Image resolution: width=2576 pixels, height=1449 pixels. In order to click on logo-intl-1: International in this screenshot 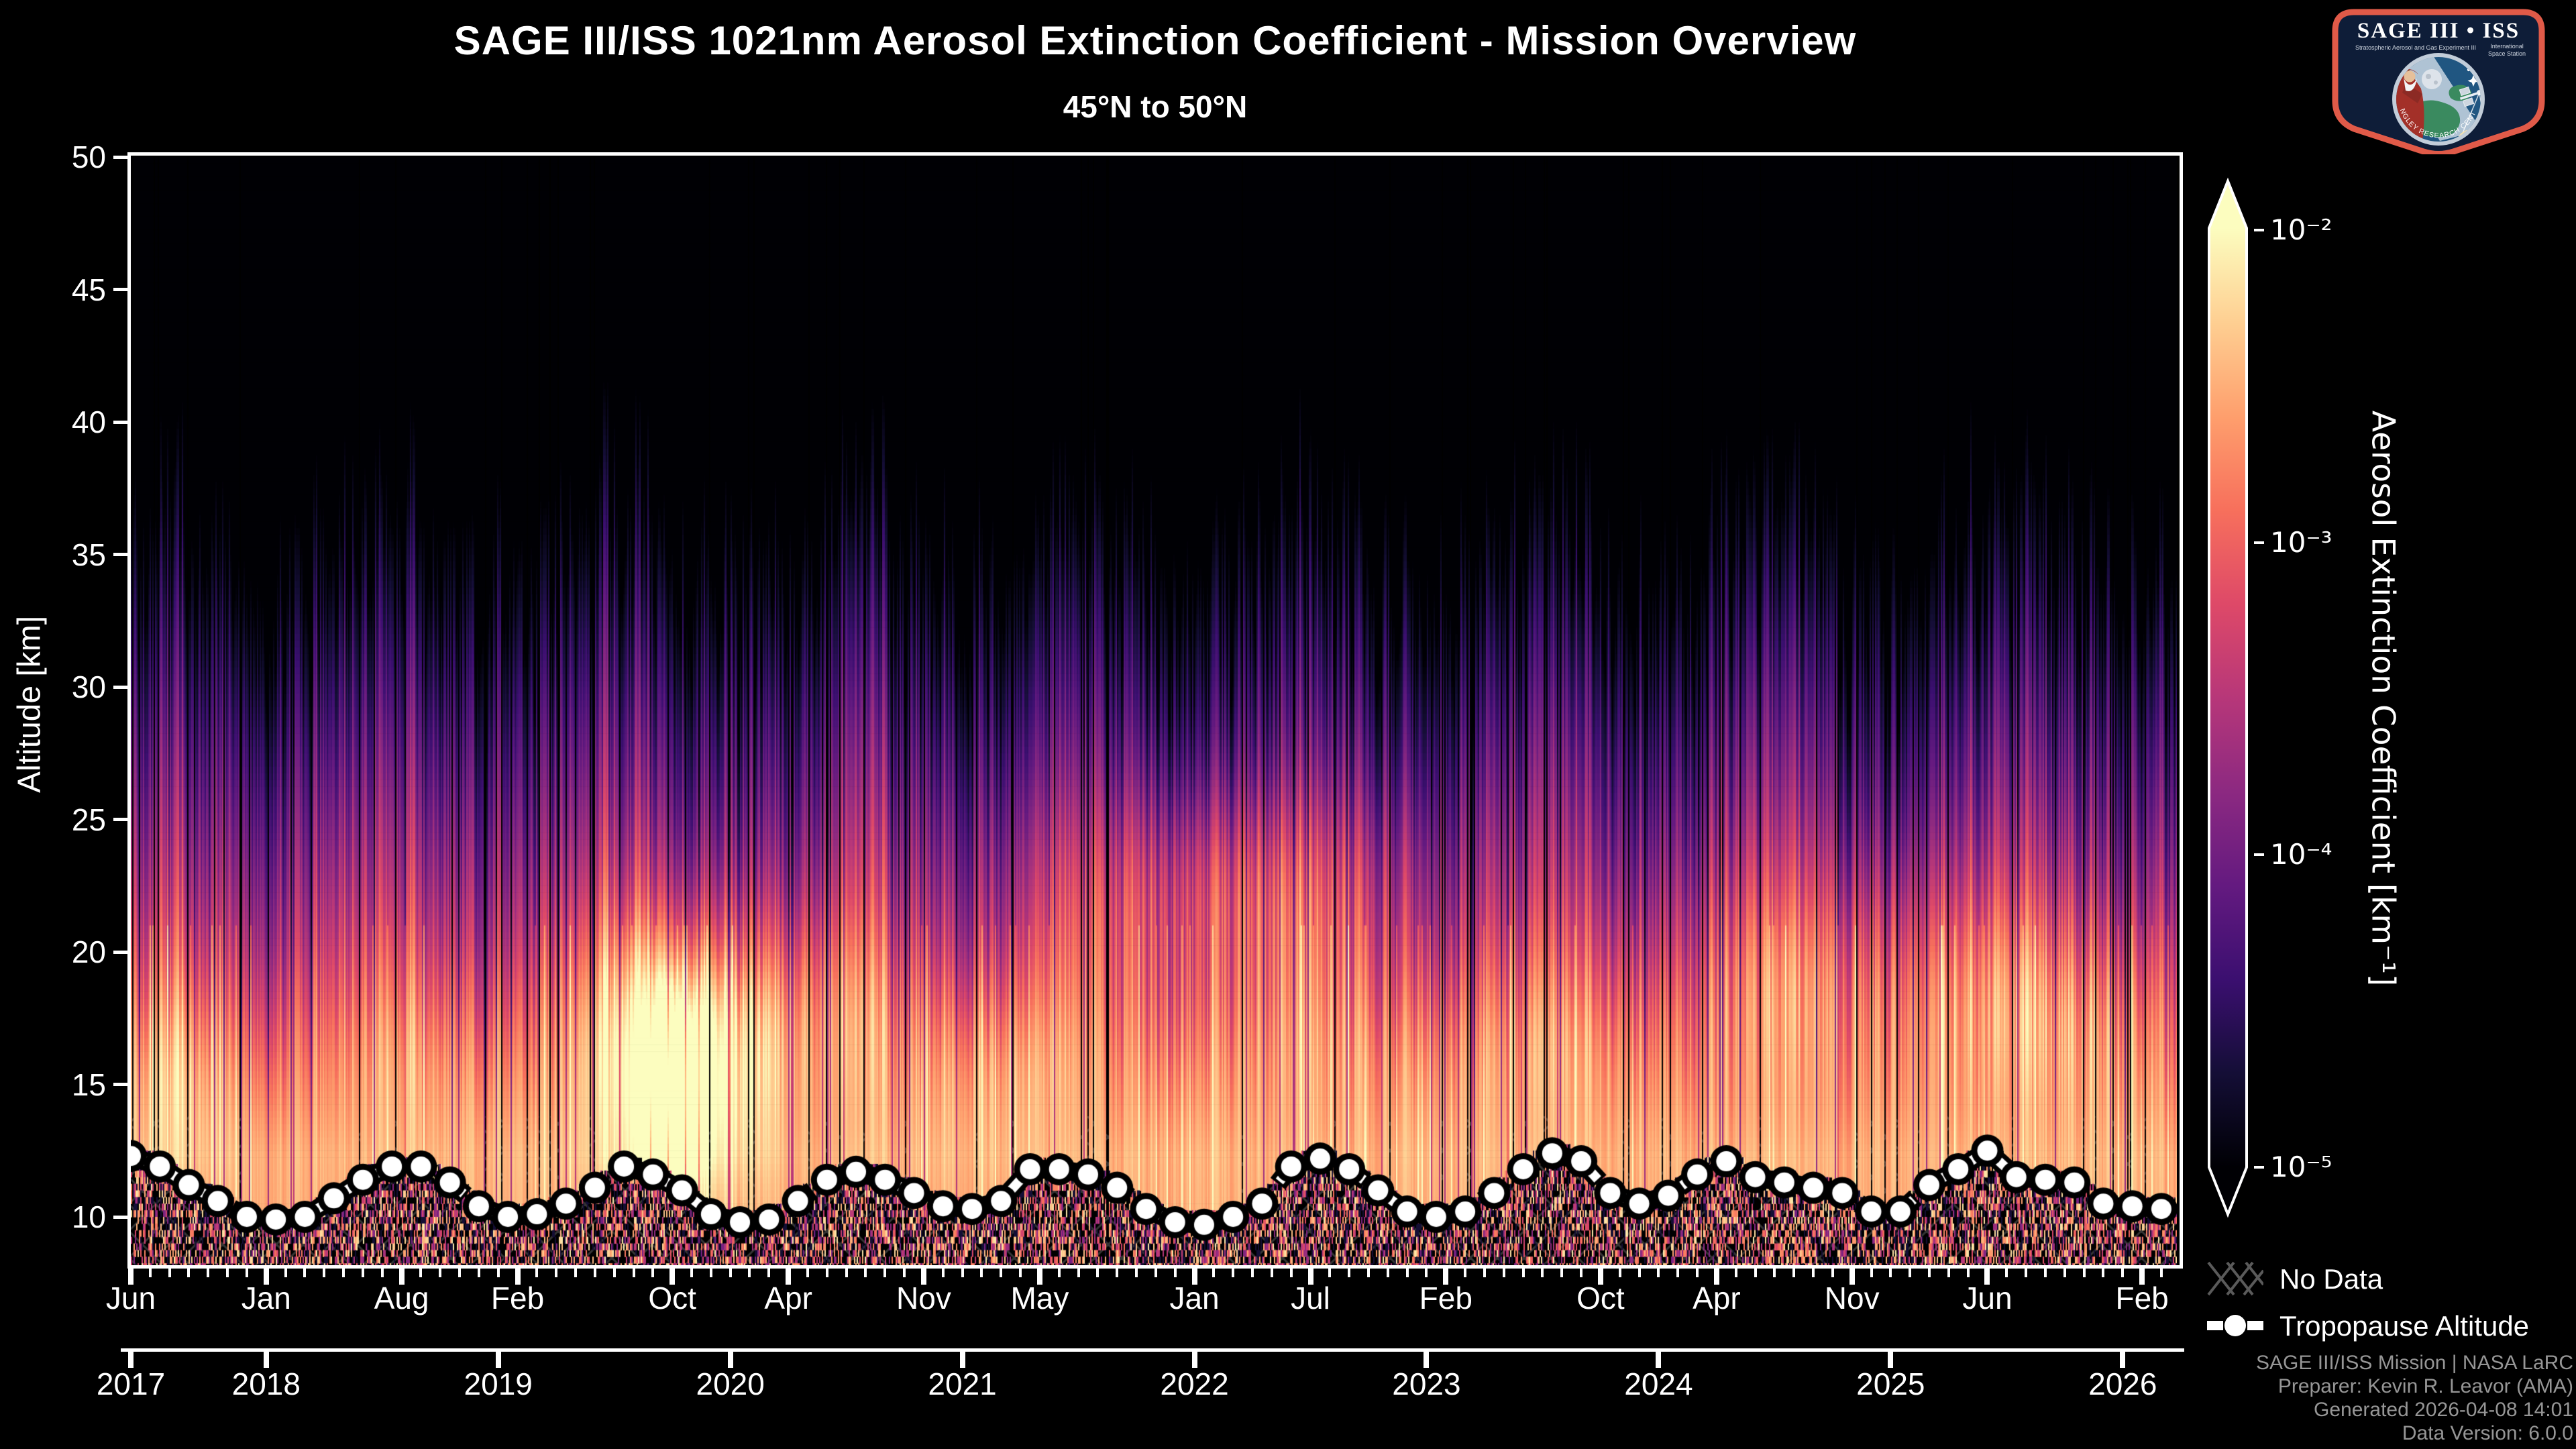, I will do `click(2507, 46)`.